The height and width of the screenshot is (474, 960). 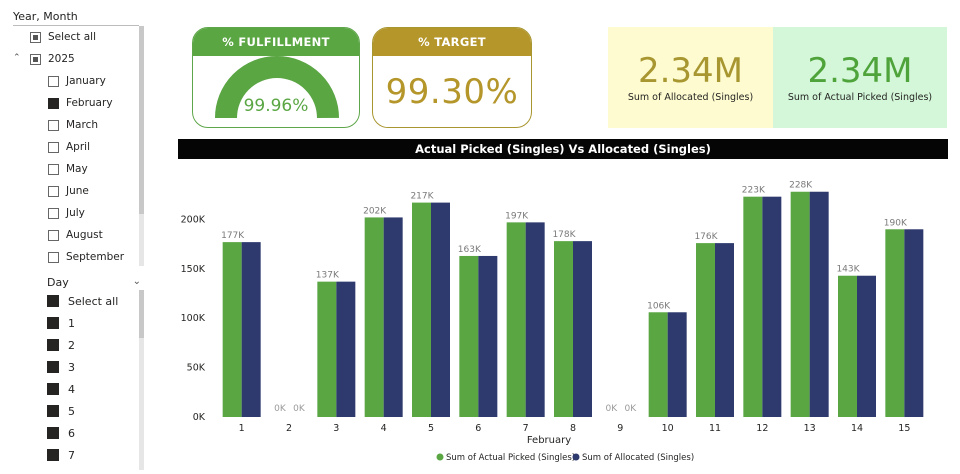 I want to click on x-tick-label: 9, so click(x=620, y=428).